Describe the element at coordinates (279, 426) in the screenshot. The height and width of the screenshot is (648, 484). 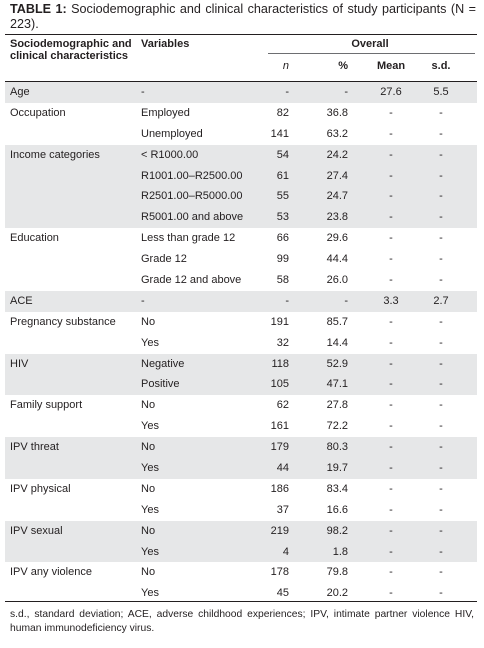
I see `cell-n: 161` at that location.